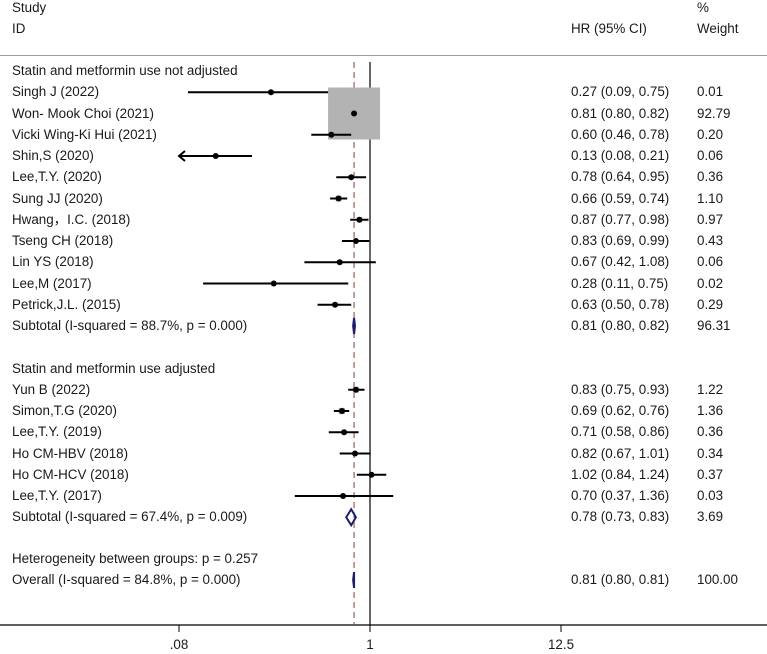  What do you see at coordinates (84, 134) in the screenshot?
I see `study-name: Vicki Wing-Ki Hui (2021)` at bounding box center [84, 134].